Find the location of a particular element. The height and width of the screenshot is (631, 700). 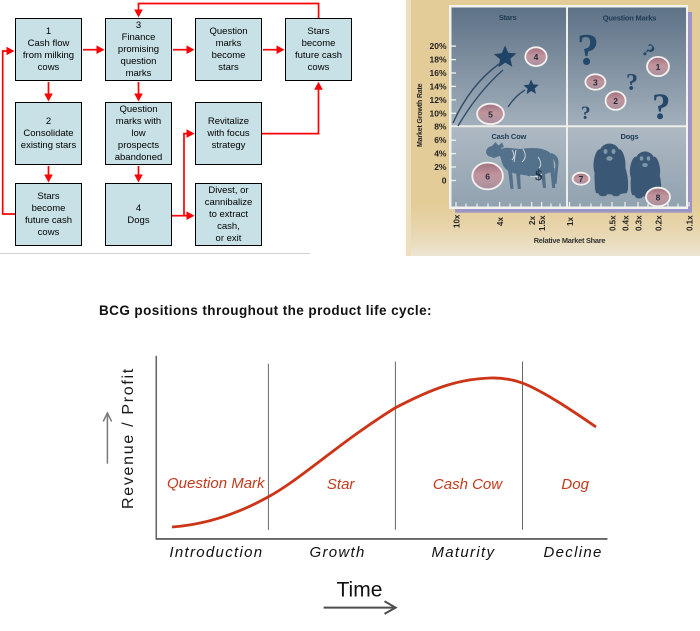

svg-text: 0.1x is located at coordinates (690, 223).